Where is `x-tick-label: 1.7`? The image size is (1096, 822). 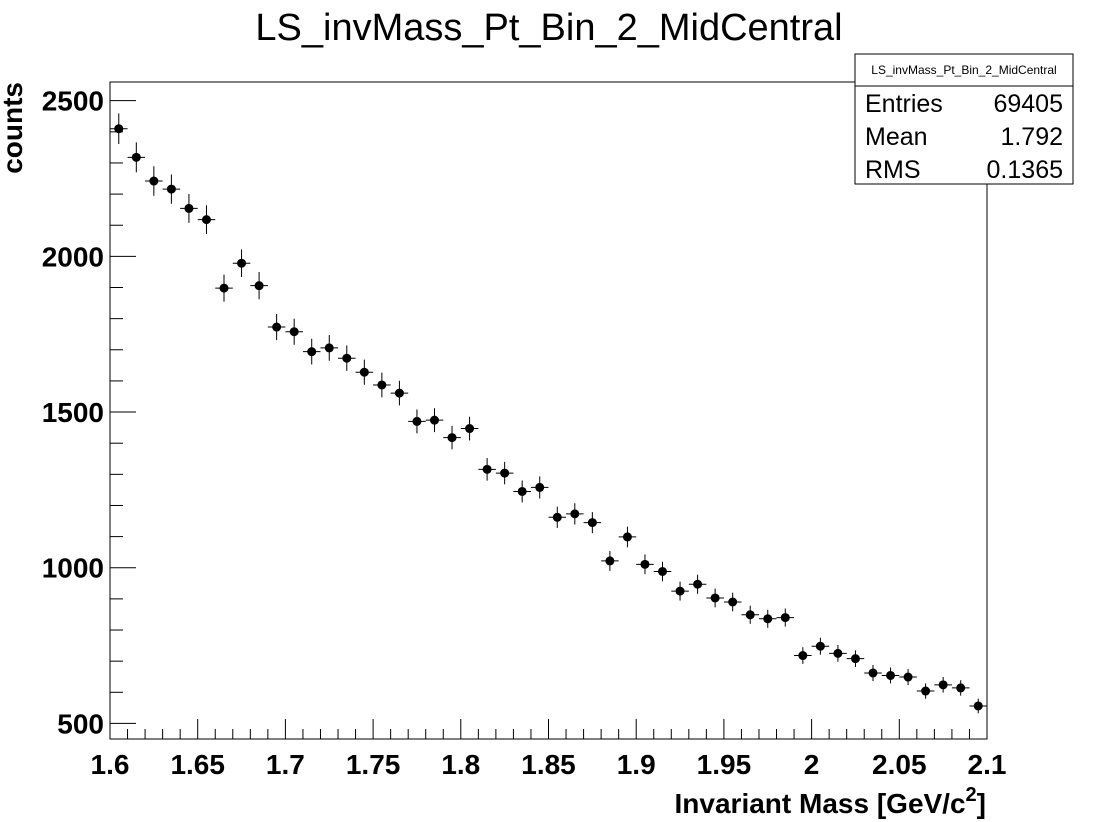
x-tick-label: 1.7 is located at coordinates (285, 764).